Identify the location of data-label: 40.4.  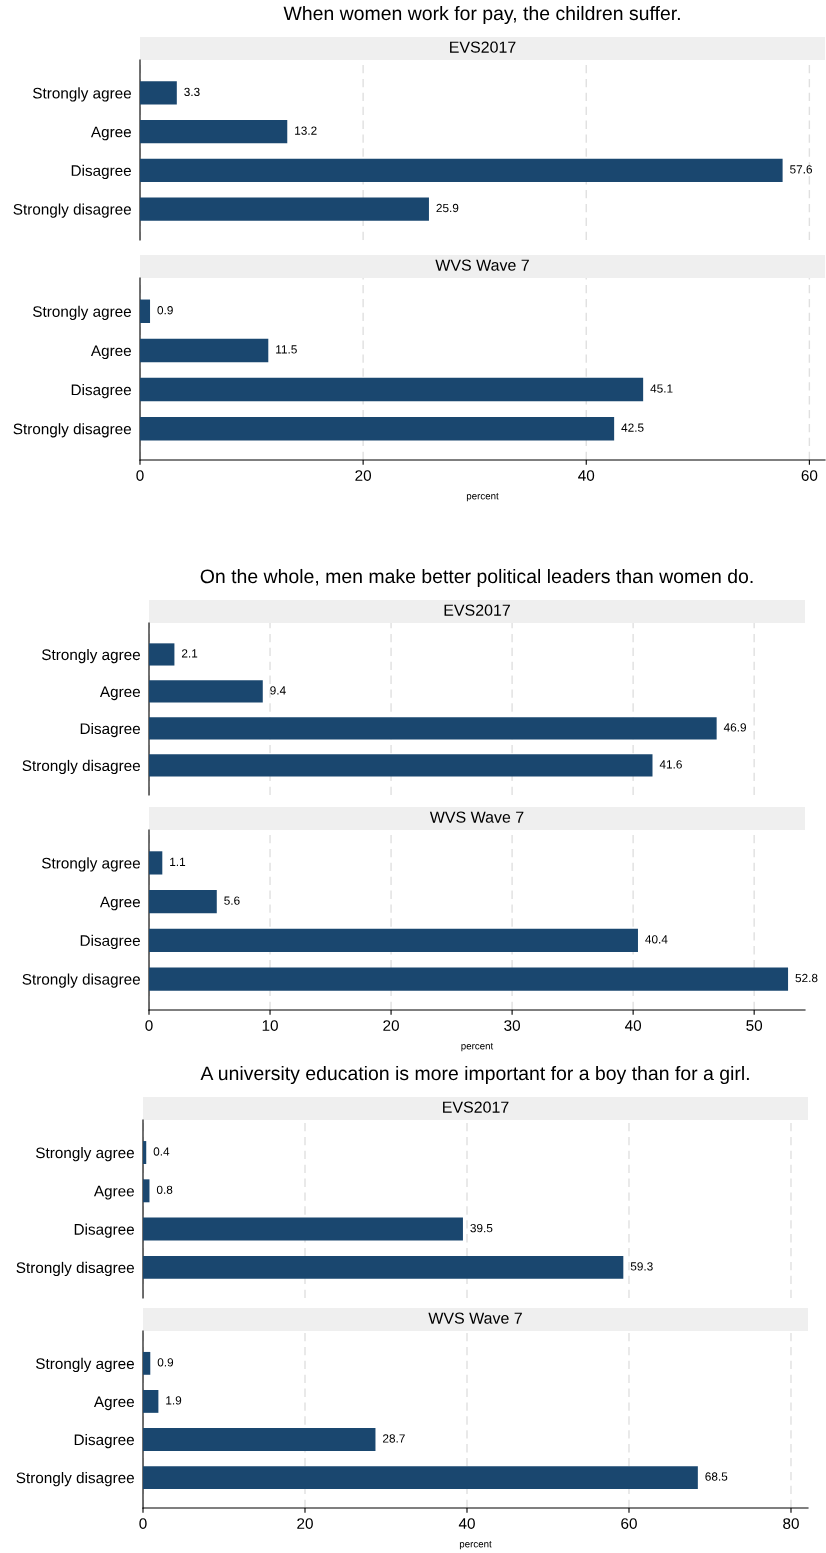
(656, 939).